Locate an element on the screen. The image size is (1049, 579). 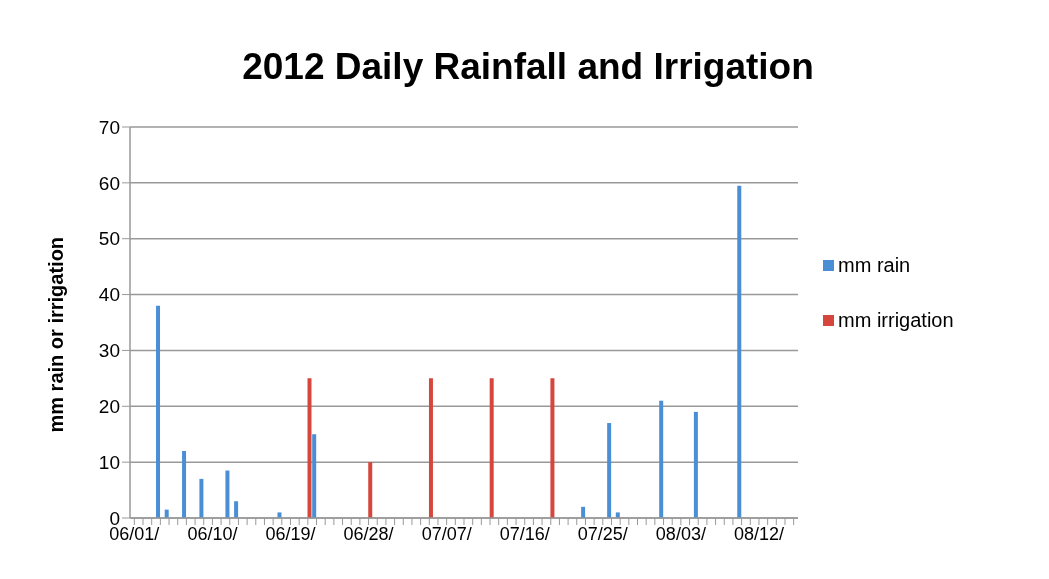
x-tick-label: 07/25/ is located at coordinates (602, 533).